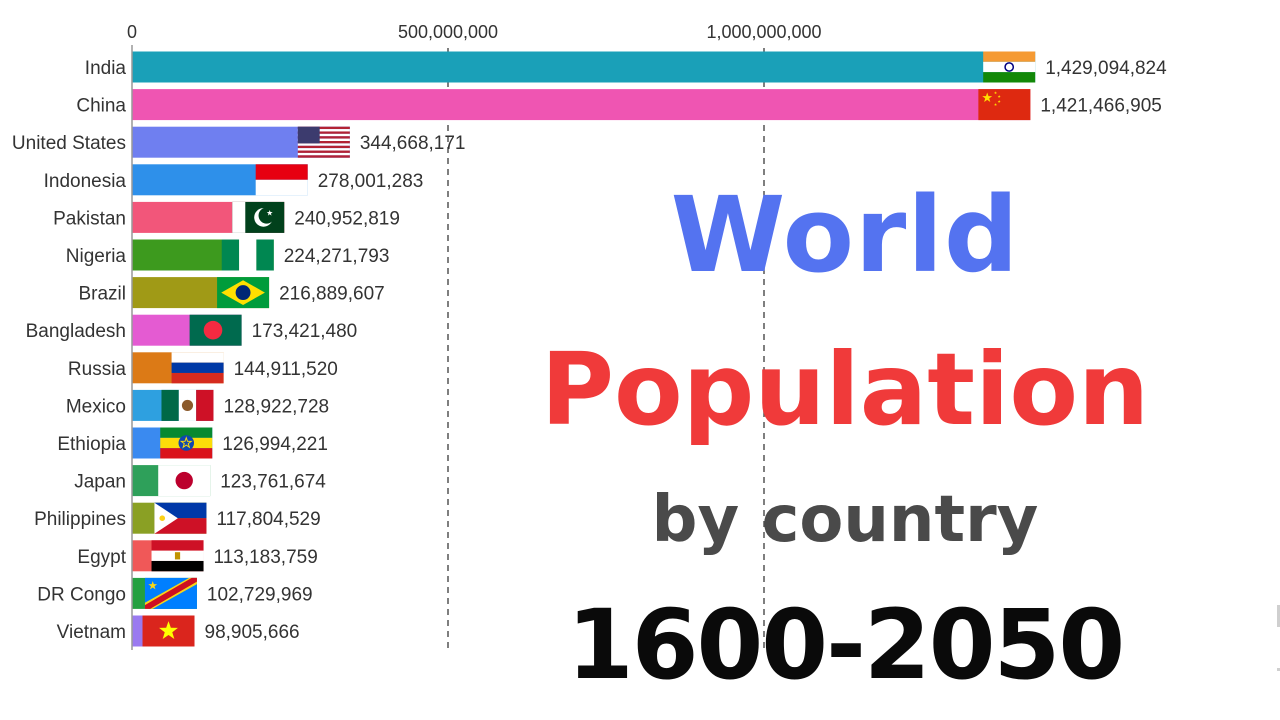 Image resolution: width=1280 pixels, height=720 pixels. I want to click on title-line-by-country: by country, so click(845, 520).